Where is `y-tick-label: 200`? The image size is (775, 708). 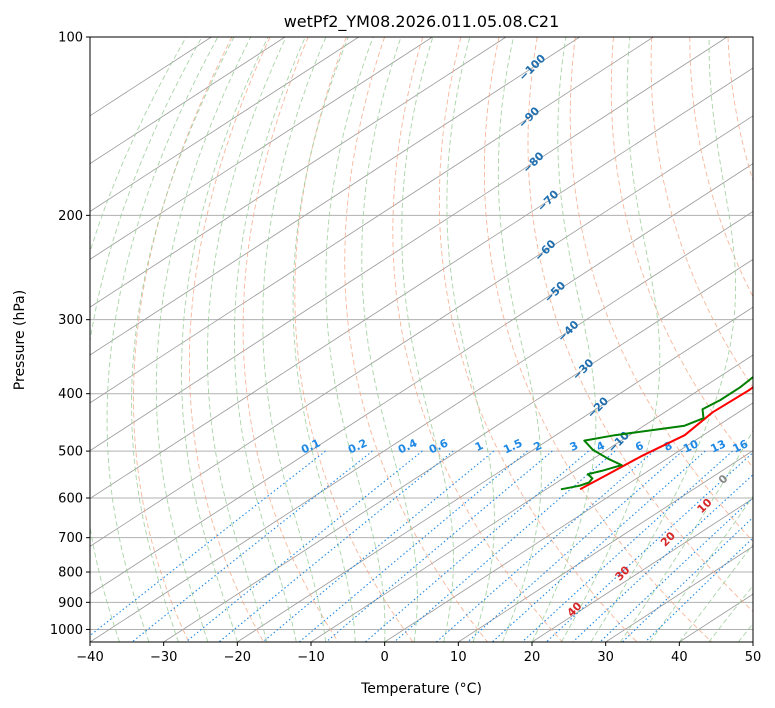 y-tick-label: 200 is located at coordinates (70, 216).